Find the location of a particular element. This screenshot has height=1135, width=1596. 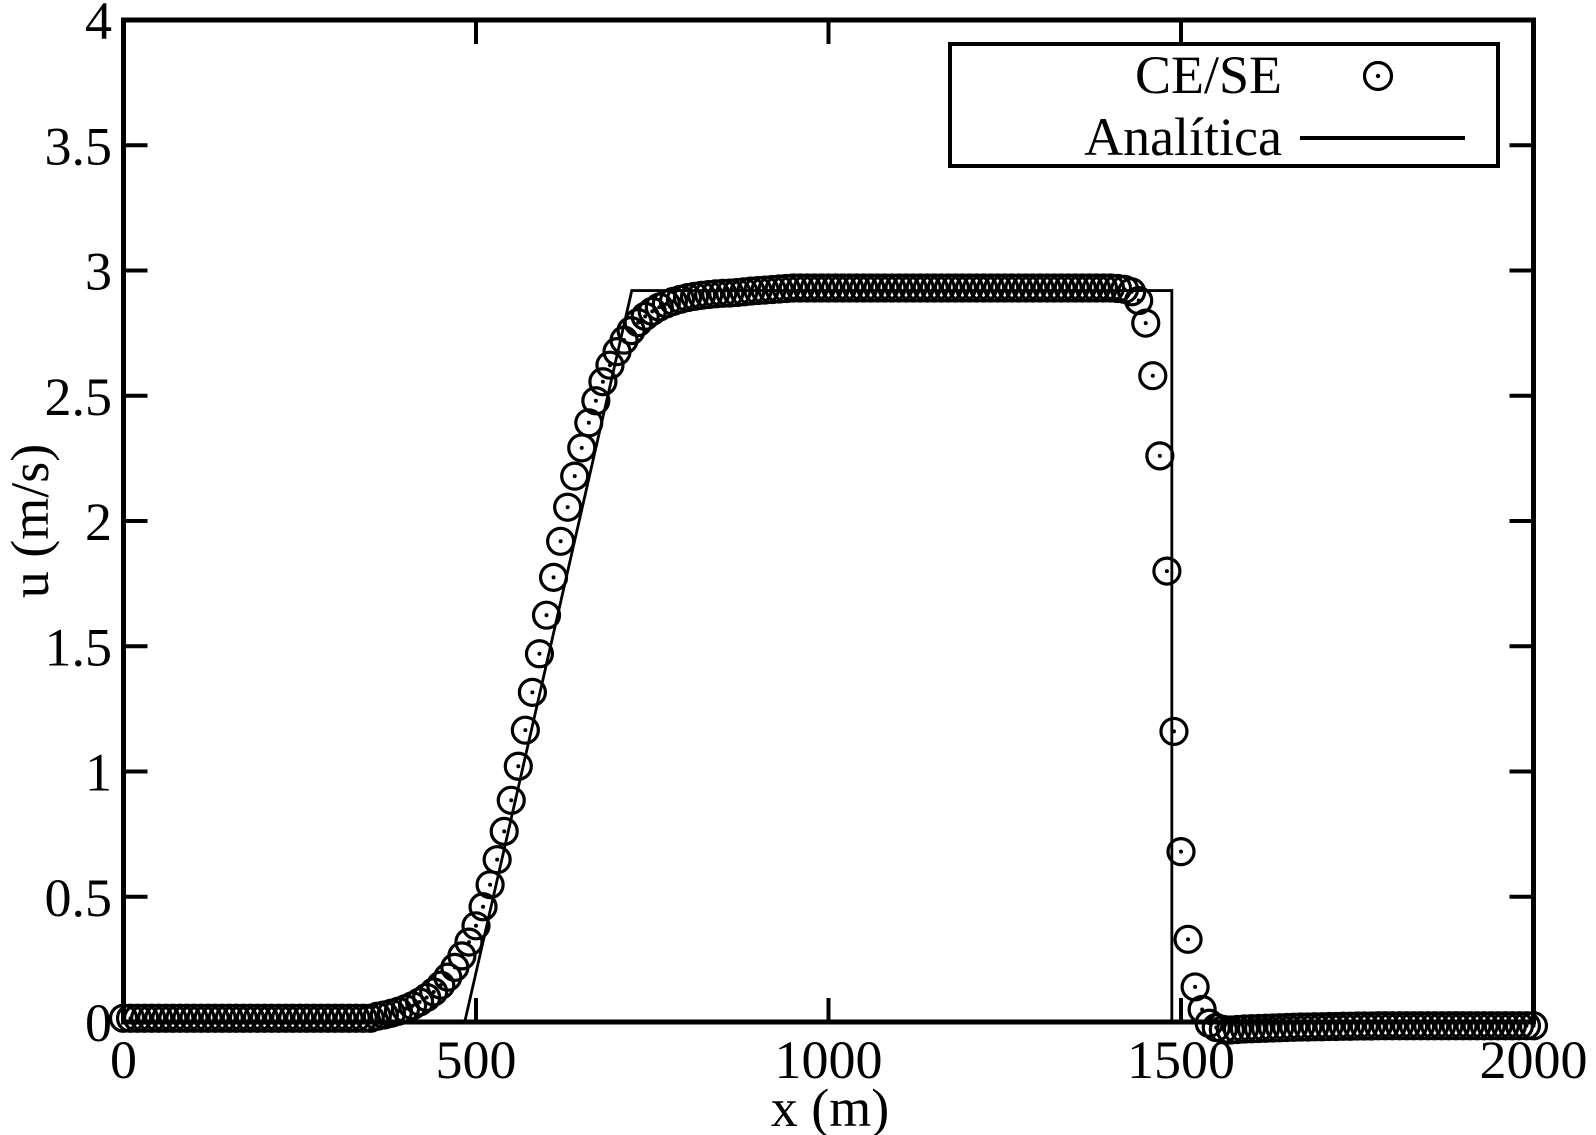

y-tick-label: 1 is located at coordinates (98, 773).